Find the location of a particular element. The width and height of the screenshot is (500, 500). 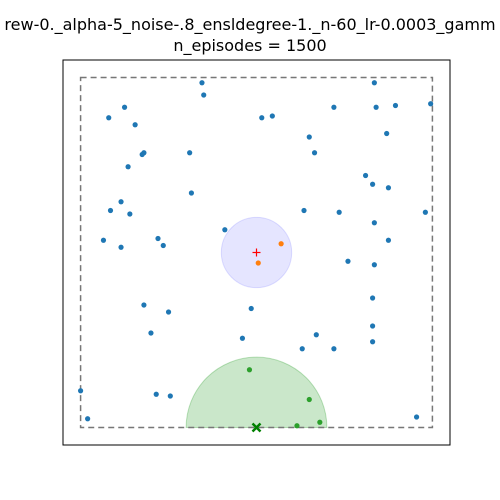

scatter-point-s0-p18 is located at coordinates (128, 167).